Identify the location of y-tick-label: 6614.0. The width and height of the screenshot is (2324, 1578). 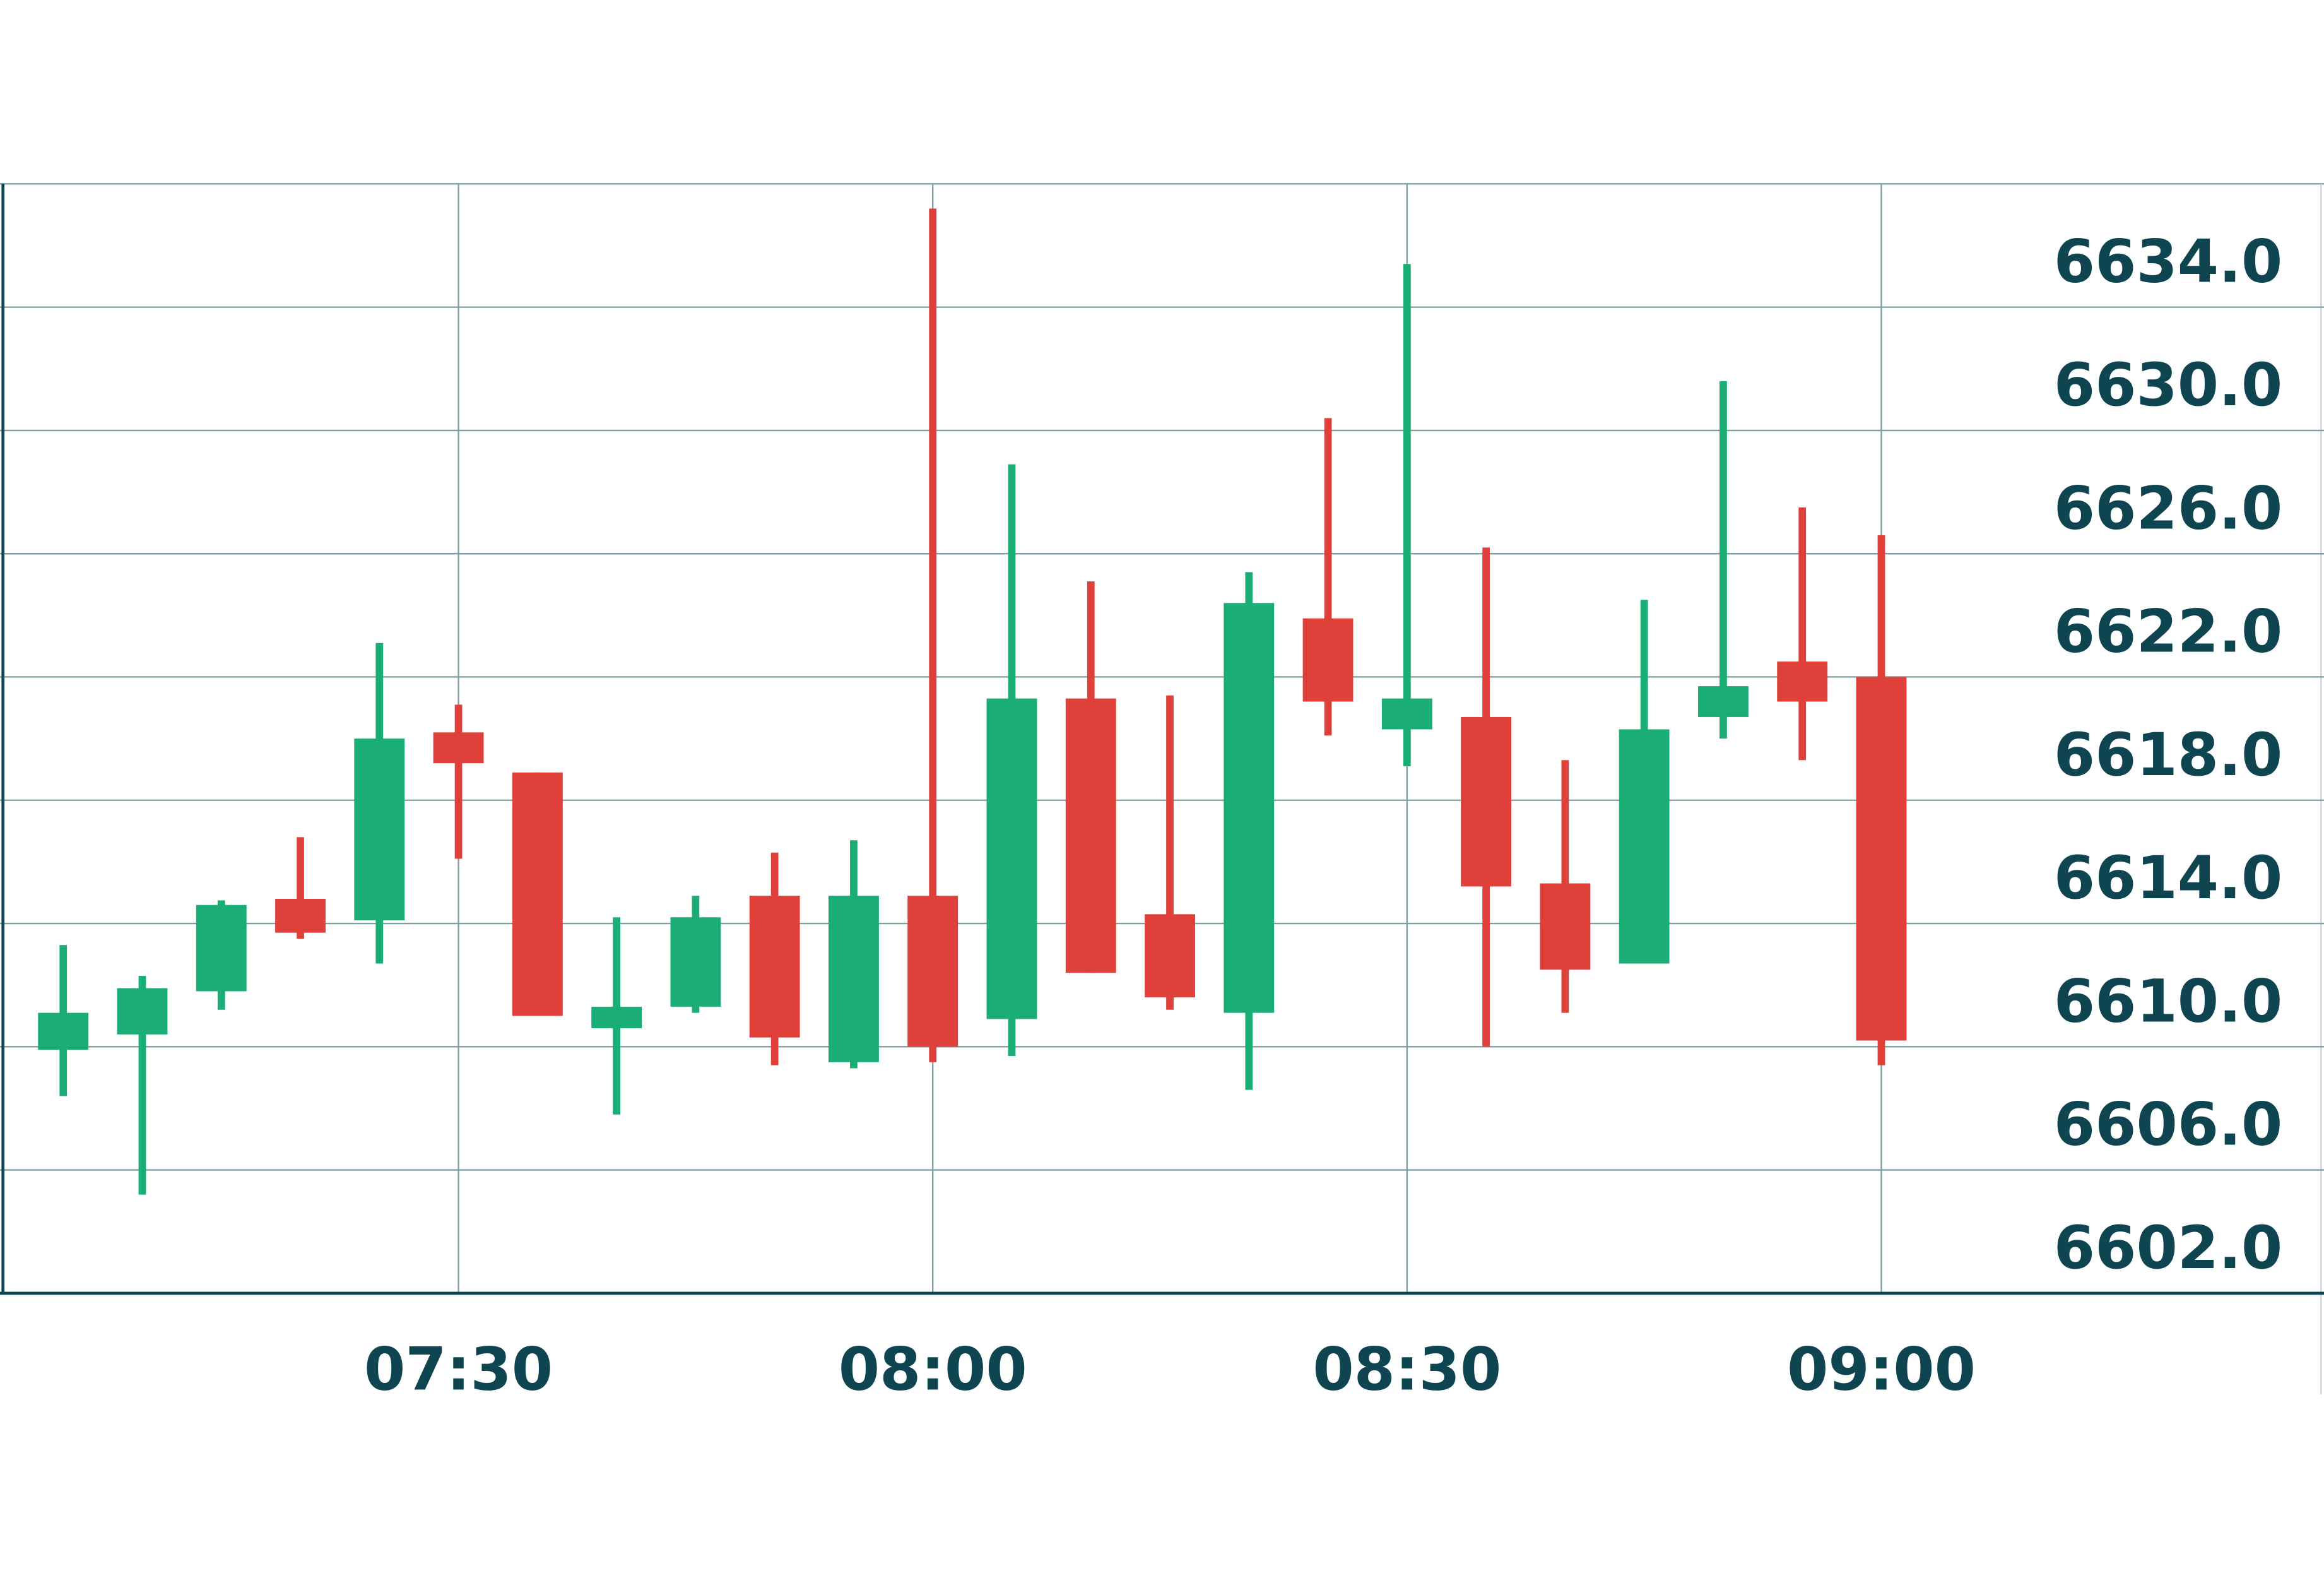
(2169, 879).